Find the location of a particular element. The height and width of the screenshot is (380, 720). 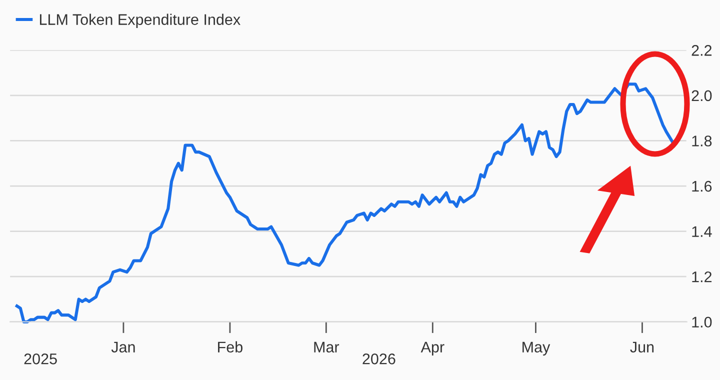

x-tick-label: Apr is located at coordinates (432, 349).